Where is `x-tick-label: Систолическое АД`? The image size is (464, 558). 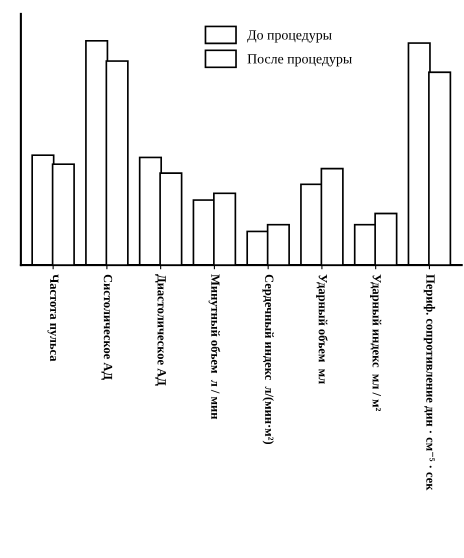 x-tick-label: Систолическое АД is located at coordinates (106, 327).